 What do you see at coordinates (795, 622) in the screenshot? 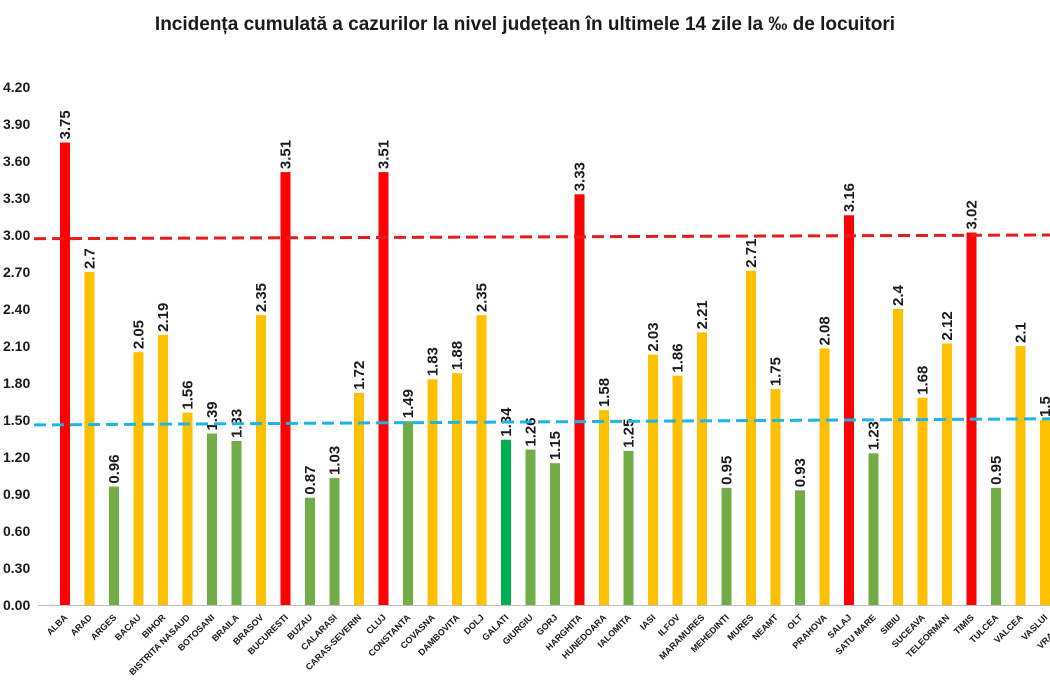
I see `category-label: OLT` at bounding box center [795, 622].